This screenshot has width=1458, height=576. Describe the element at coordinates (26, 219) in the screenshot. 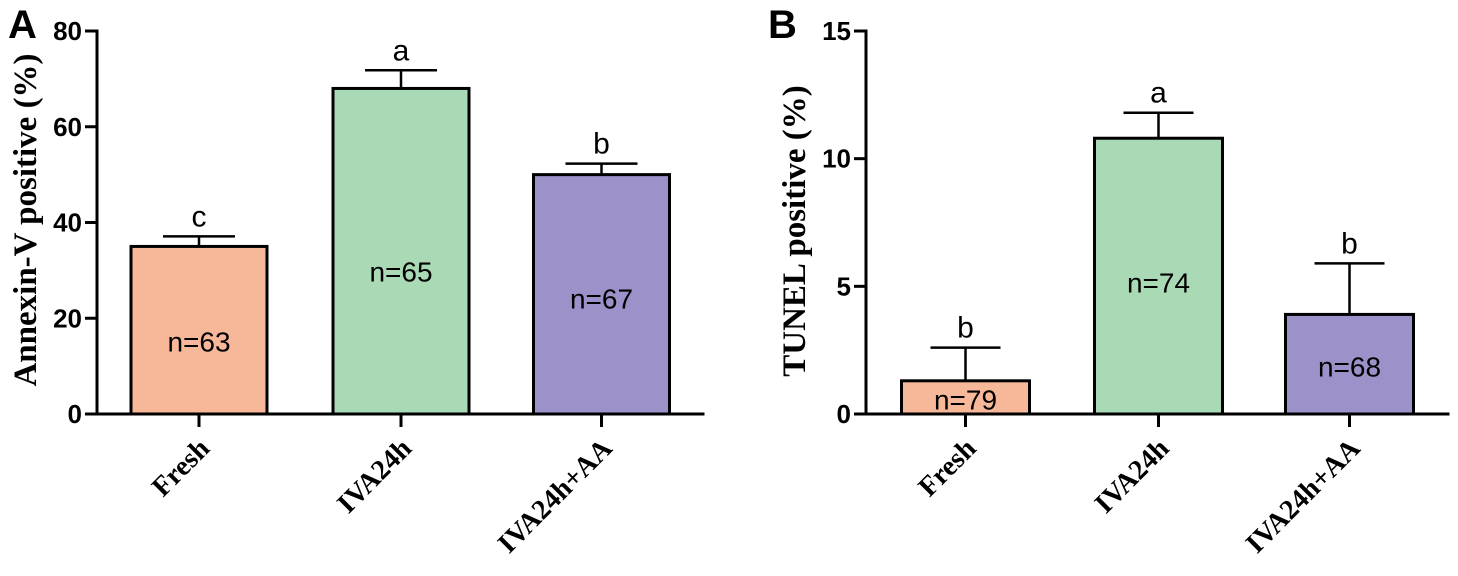

I see `y-axis-title: Annexin-V positive (%)` at that location.